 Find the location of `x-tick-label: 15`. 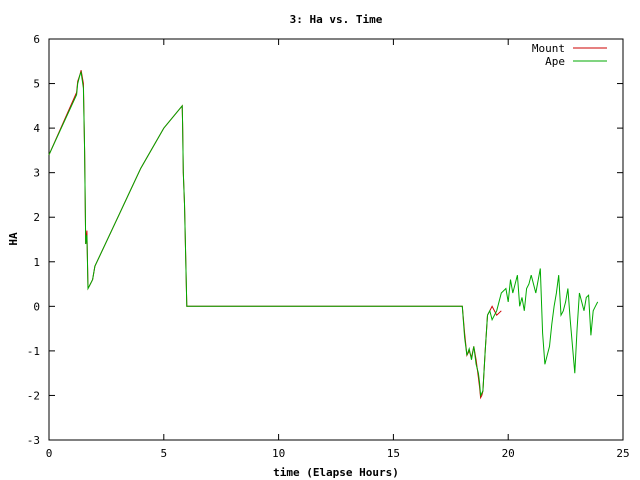

x-tick-label: 15 is located at coordinates (393, 453).